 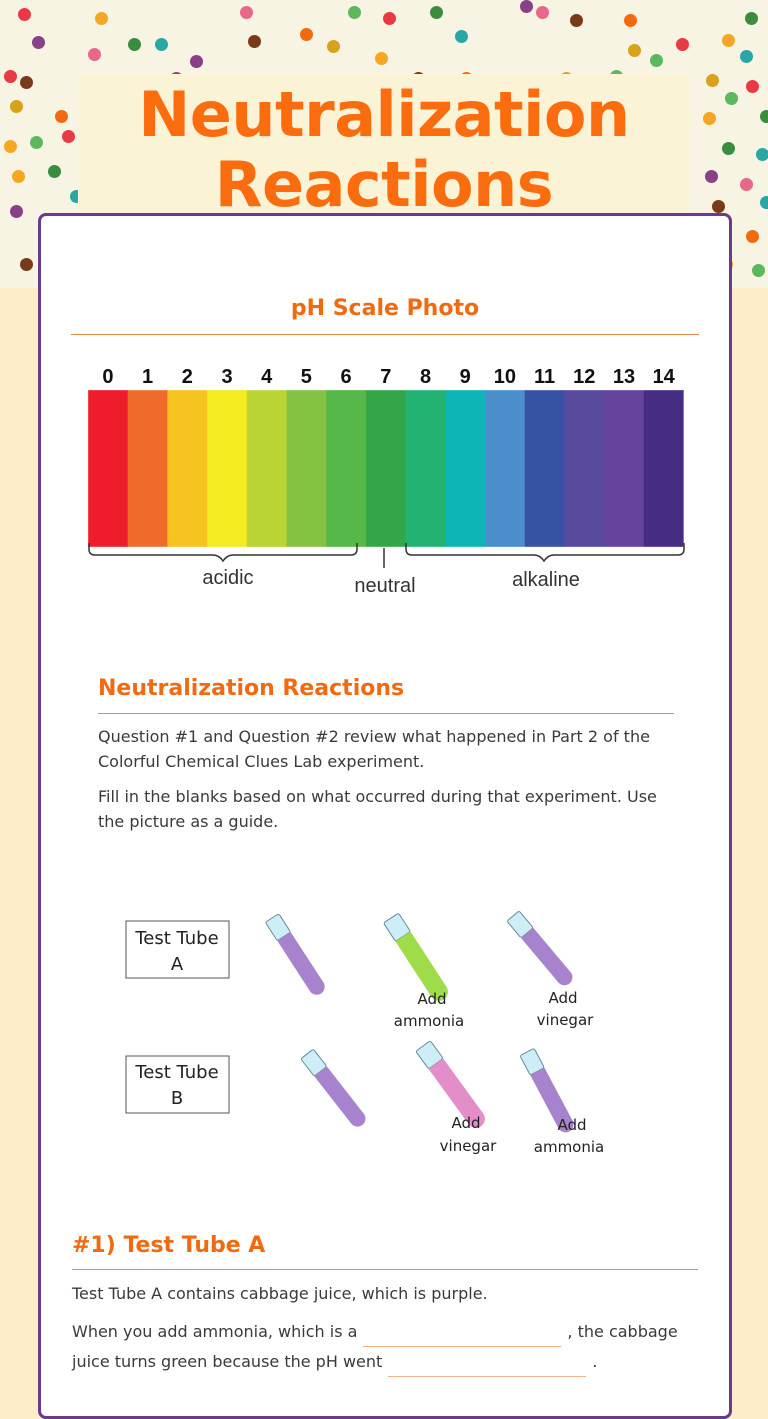 What do you see at coordinates (468, 1146) in the screenshot?
I see `b-step1-line2: vinegar` at bounding box center [468, 1146].